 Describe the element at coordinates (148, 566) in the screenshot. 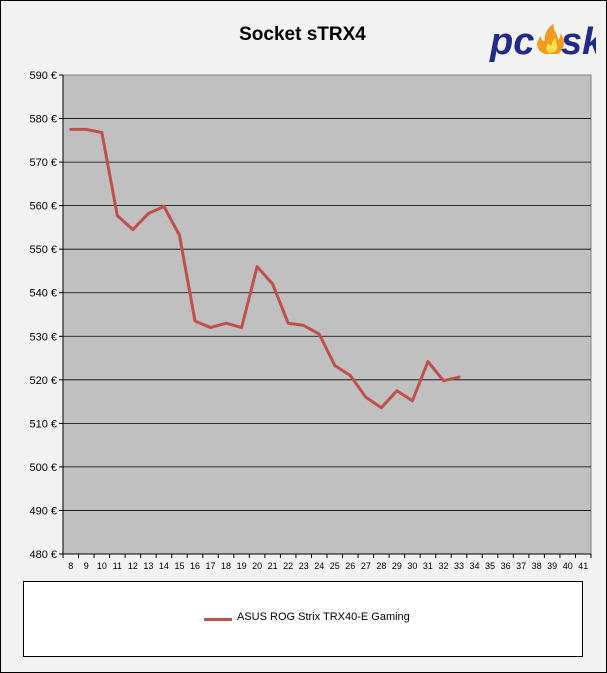

I see `x-tick-label: 13` at that location.